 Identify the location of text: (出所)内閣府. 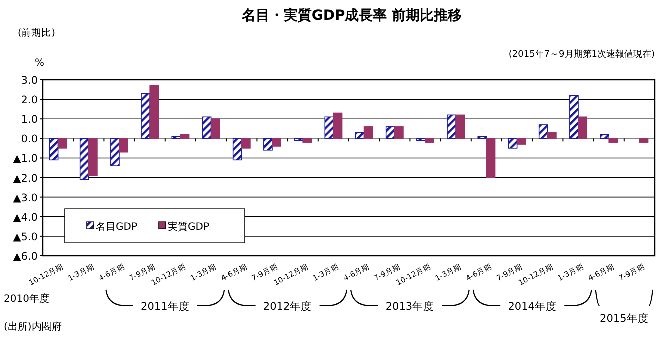
(33, 327).